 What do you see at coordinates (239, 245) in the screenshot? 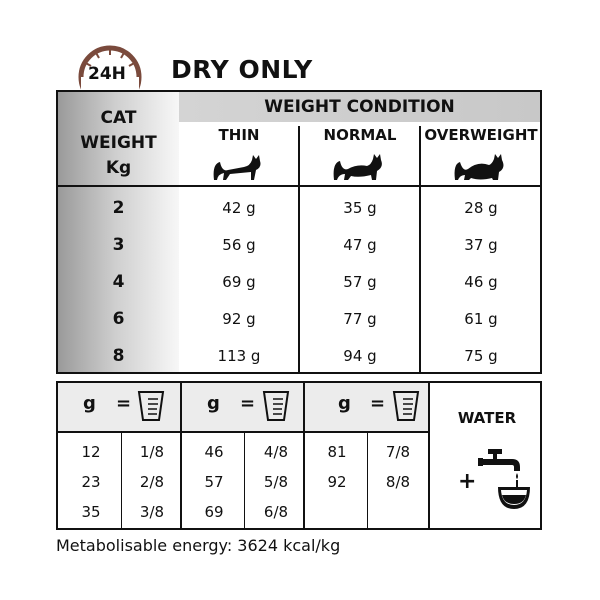
I see `cell-thin: 56 g` at bounding box center [239, 245].